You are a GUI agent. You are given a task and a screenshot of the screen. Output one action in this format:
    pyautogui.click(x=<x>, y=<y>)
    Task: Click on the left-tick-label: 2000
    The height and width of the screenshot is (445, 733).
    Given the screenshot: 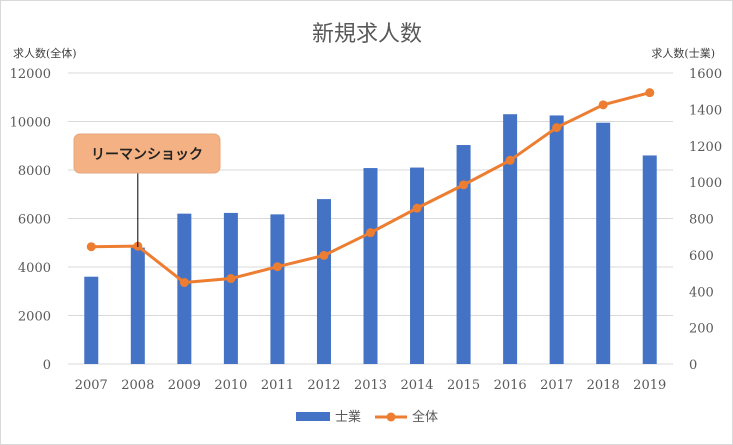 What is the action you would take?
    pyautogui.click(x=34, y=317)
    